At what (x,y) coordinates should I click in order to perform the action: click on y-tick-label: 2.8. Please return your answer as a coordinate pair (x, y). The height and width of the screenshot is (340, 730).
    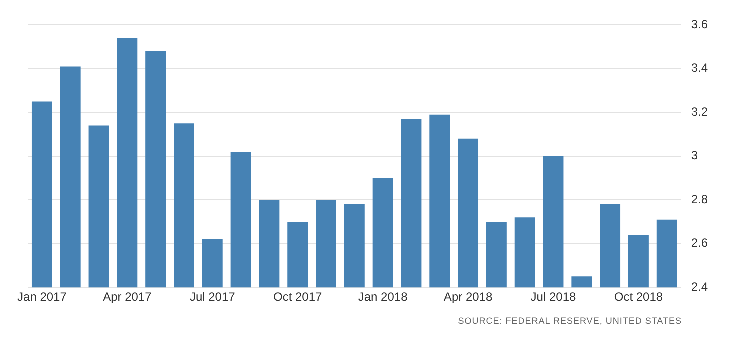
    Looking at the image, I should click on (699, 199).